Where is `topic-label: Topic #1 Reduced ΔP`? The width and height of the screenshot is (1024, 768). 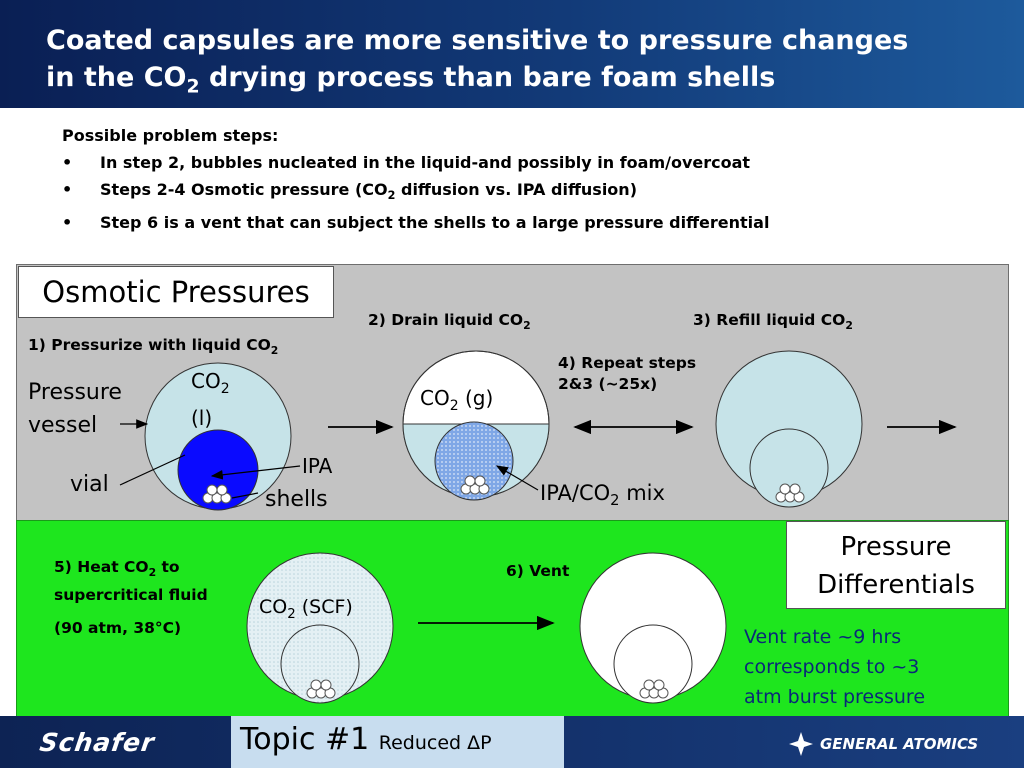 topic-label: Topic #1 Reduced ΔP is located at coordinates (366, 739).